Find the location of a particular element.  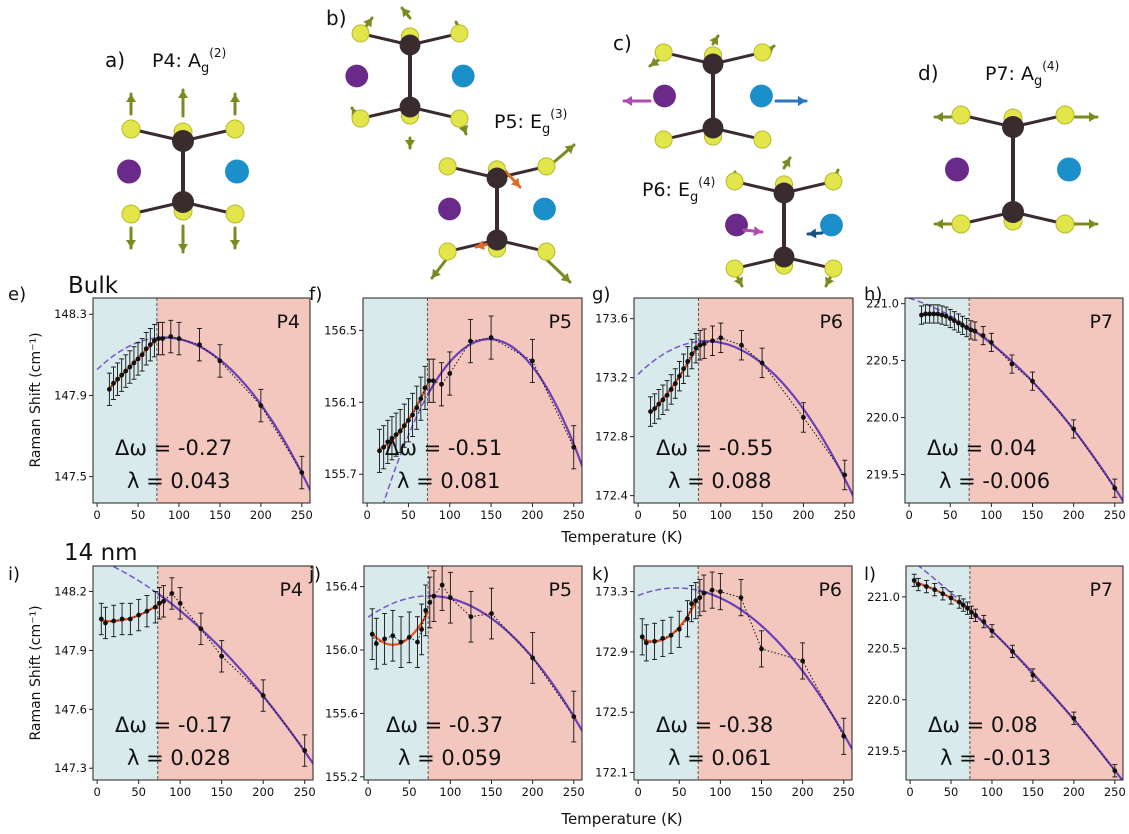

mode-label: P6: Eg(4) is located at coordinates (678, 190).